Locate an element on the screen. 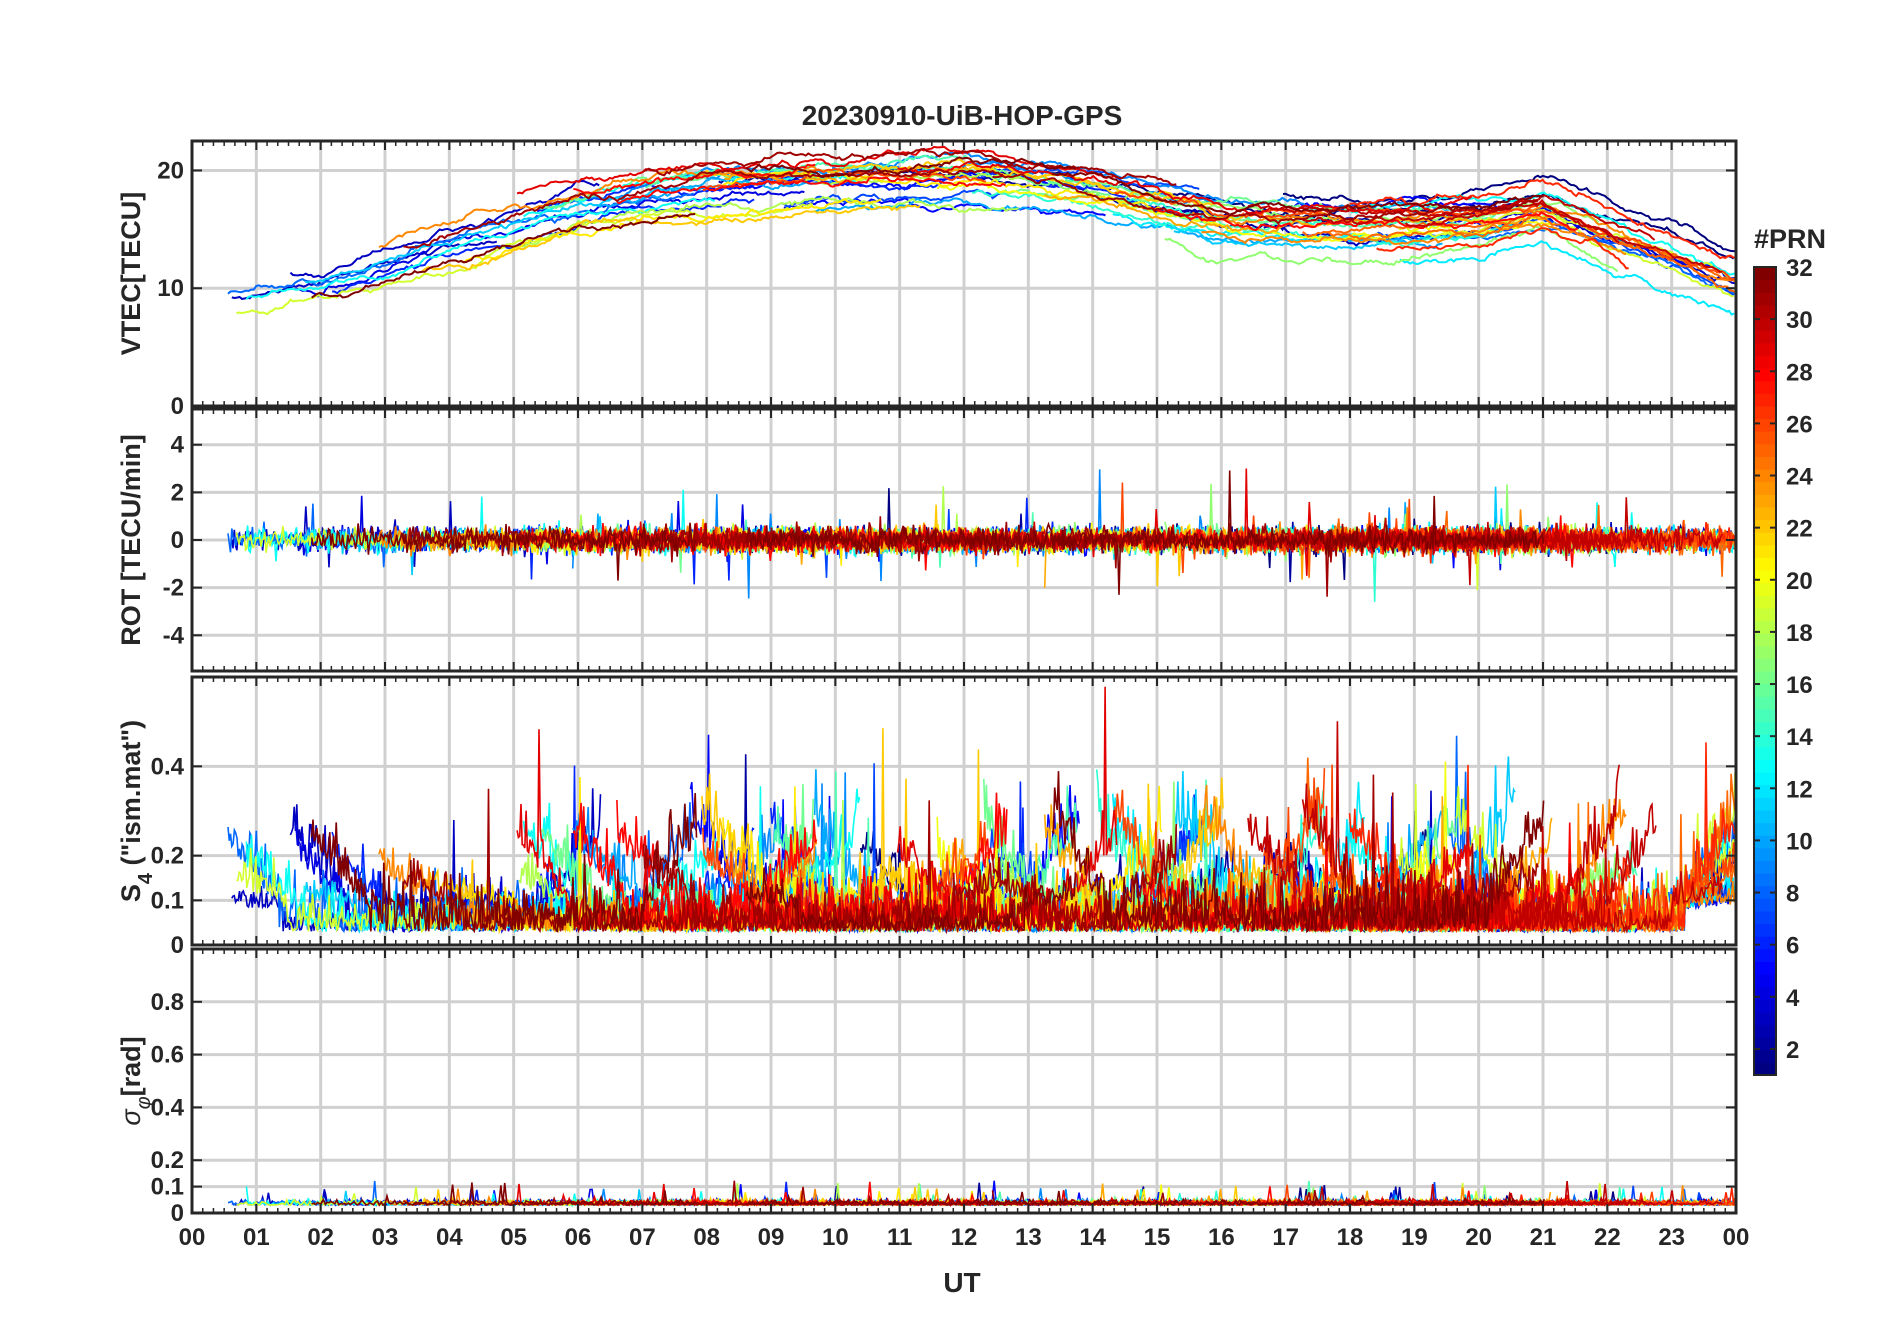 Image resolution: width=1902 pixels, height=1330 pixels. s4-ytick-label: 0.4 is located at coordinates (168, 766).